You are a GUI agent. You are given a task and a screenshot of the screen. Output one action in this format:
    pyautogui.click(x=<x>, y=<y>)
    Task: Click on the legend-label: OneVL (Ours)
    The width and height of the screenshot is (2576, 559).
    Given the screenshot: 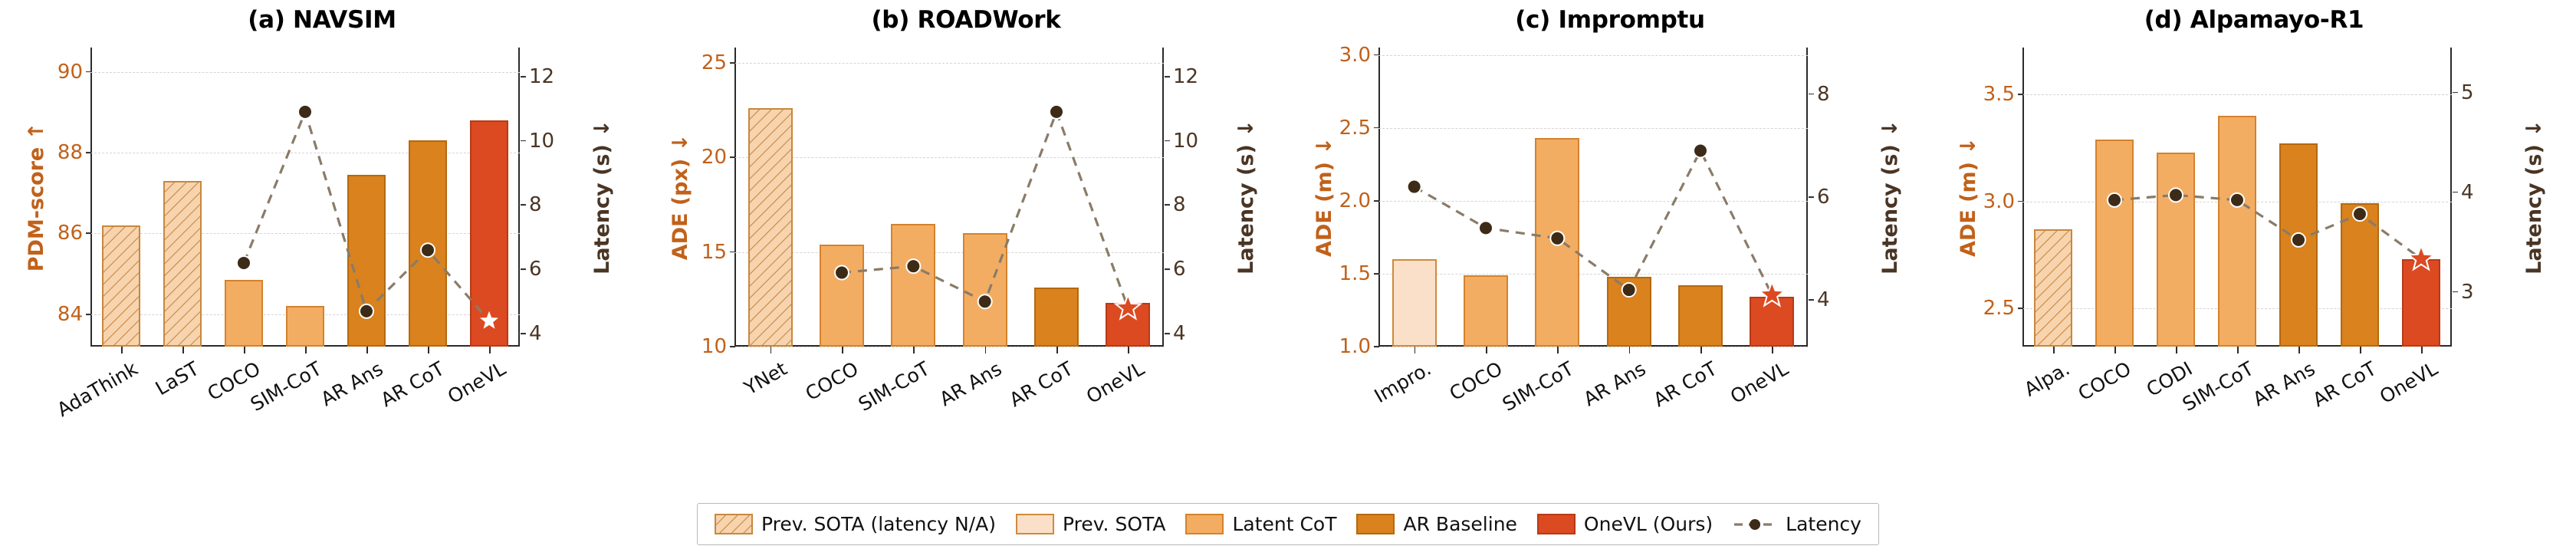 What is the action you would take?
    pyautogui.click(x=1649, y=524)
    